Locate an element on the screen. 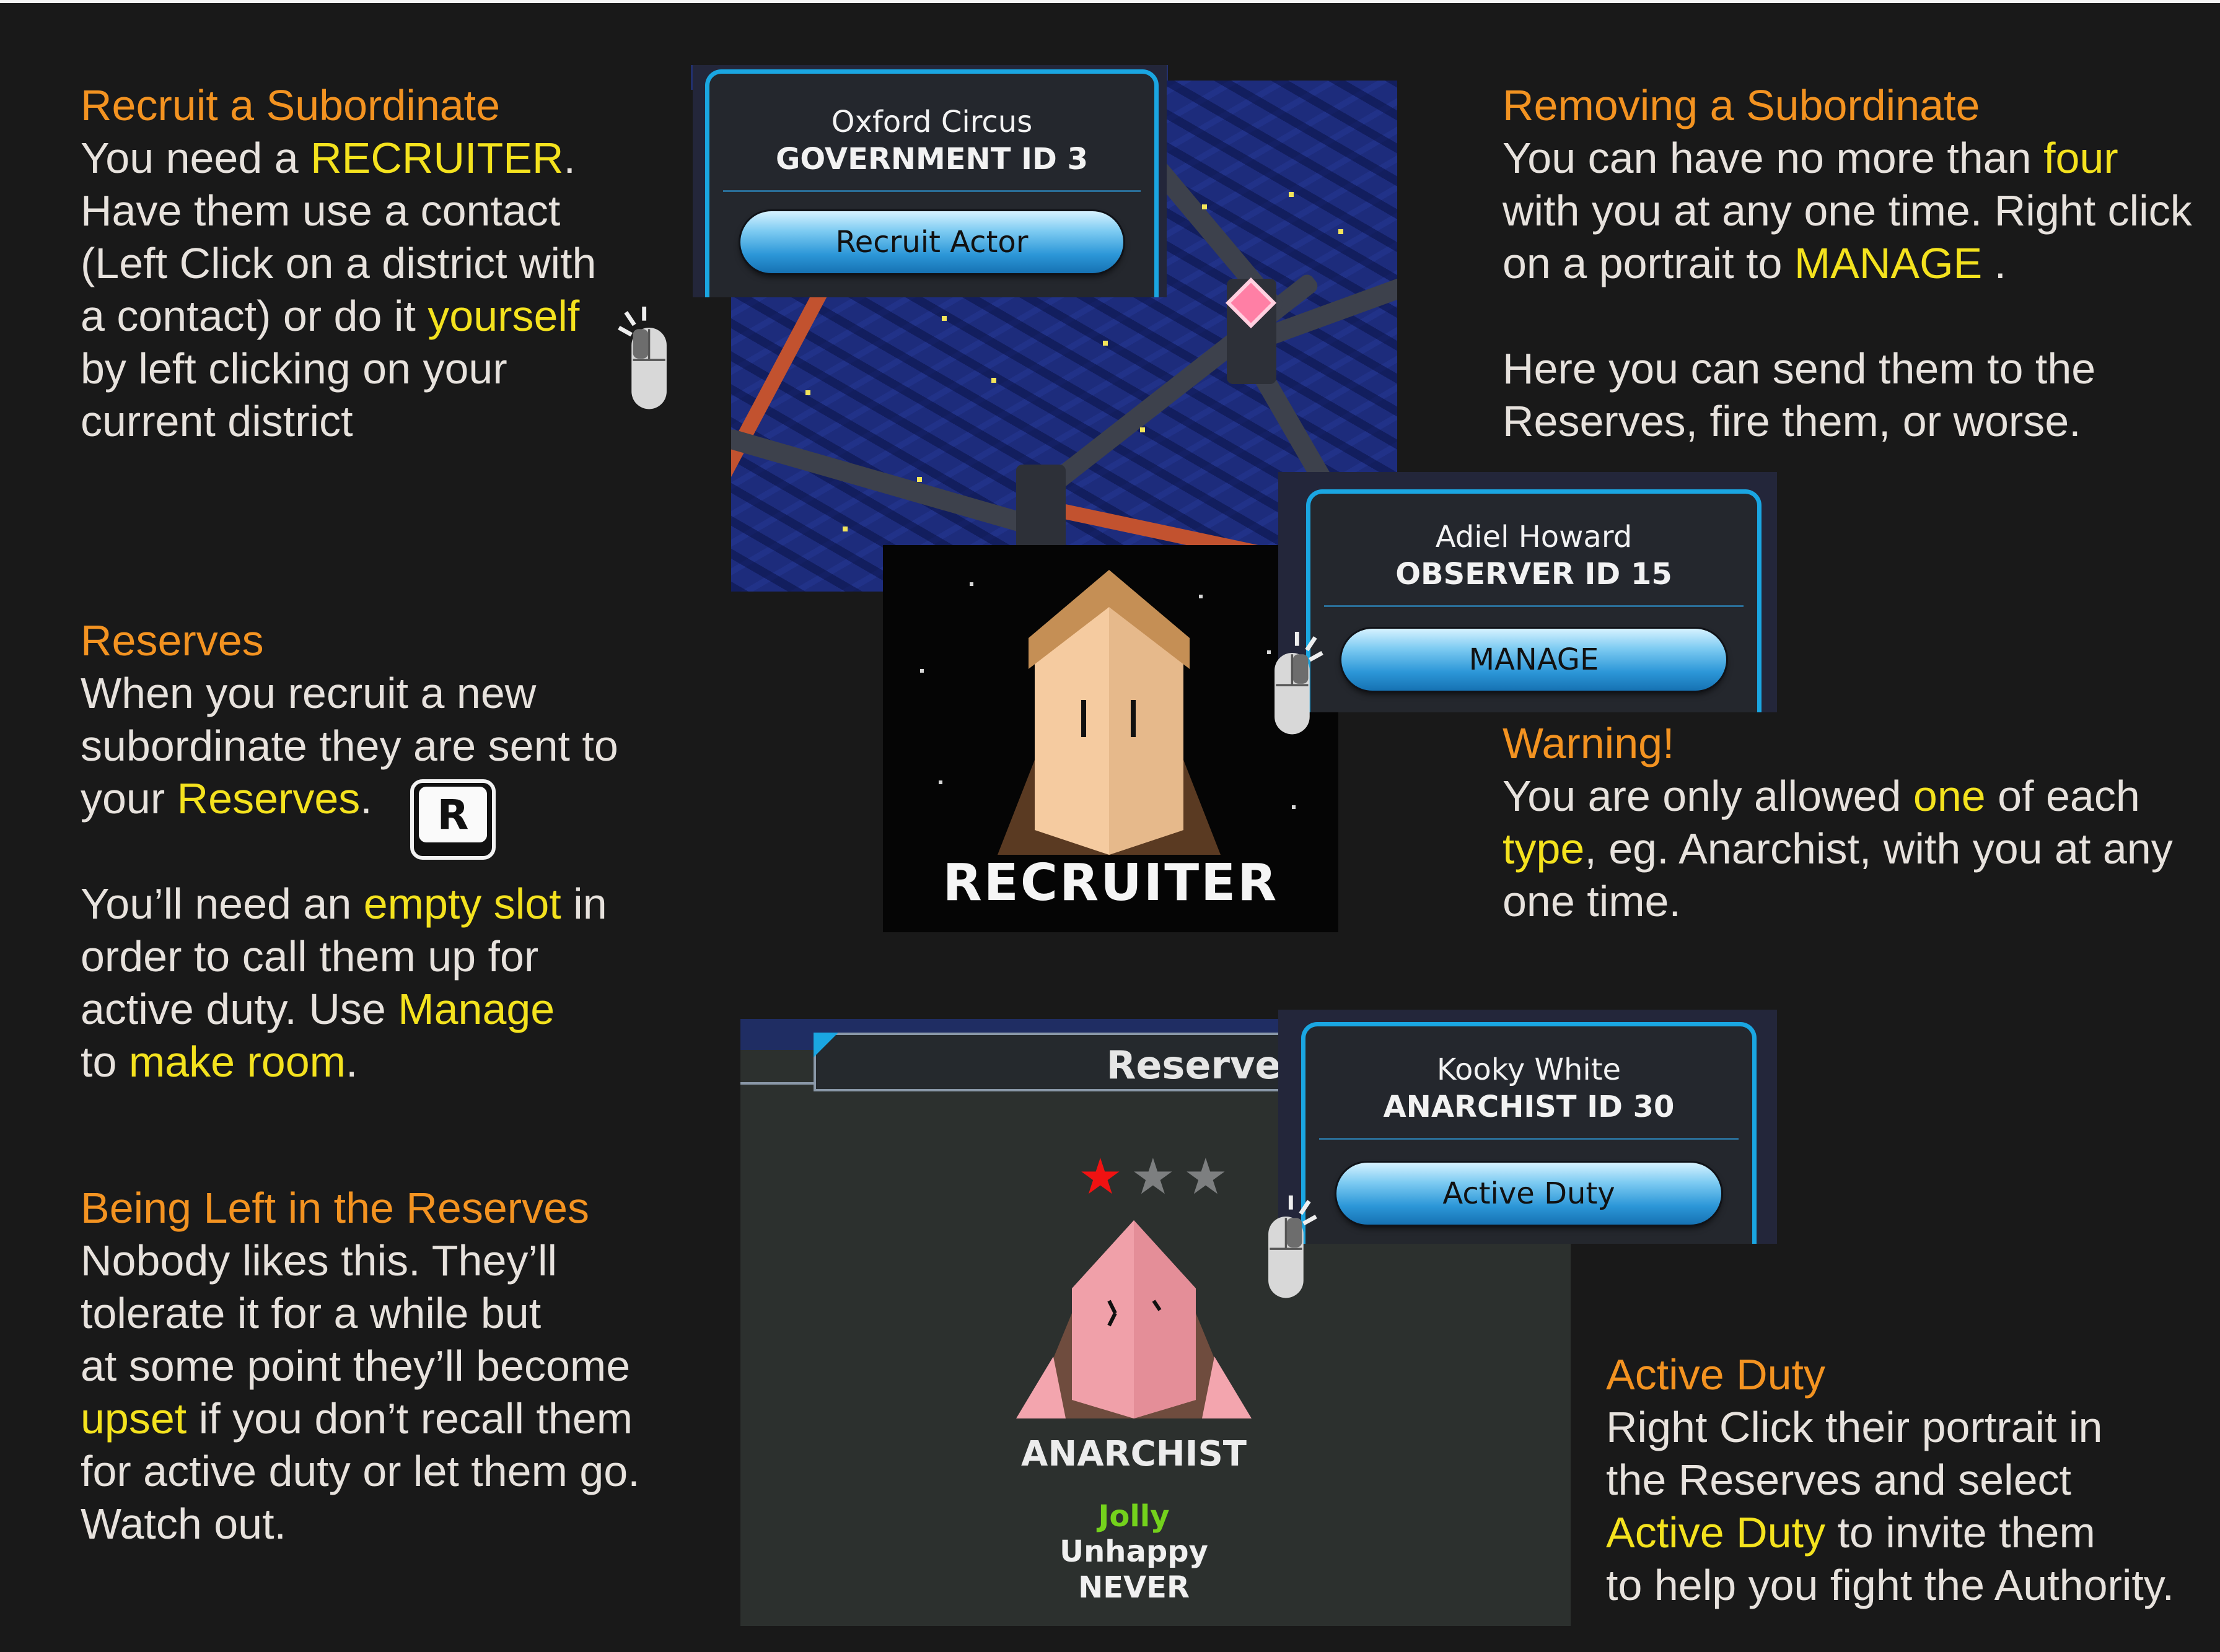 The height and width of the screenshot is (1652, 2220). anarchist-panel: Kooky White ANARCHIST ID 30 Active Duty is located at coordinates (1529, 1133).